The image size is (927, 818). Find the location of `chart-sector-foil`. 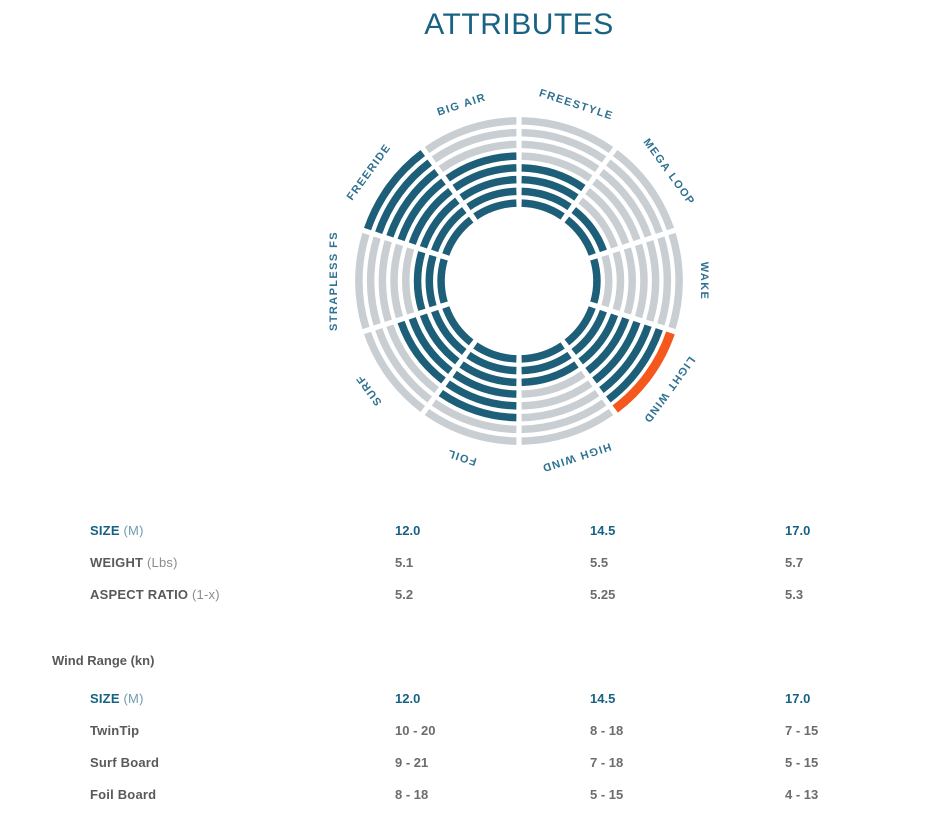

chart-sector-foil is located at coordinates (470, 393).